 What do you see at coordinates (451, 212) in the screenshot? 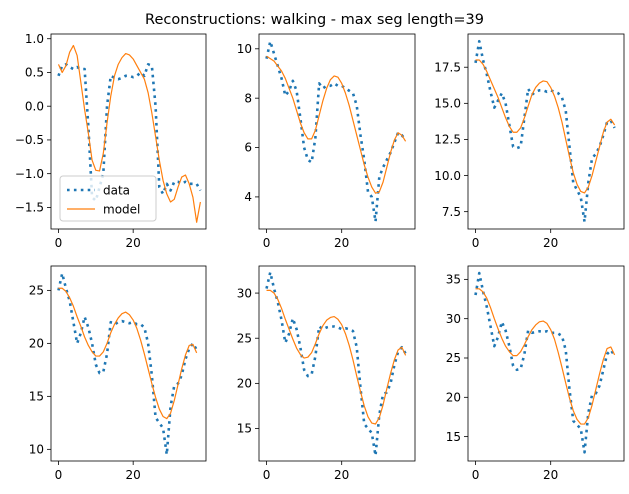
I see `y-tick-label: 7.5` at bounding box center [451, 212].